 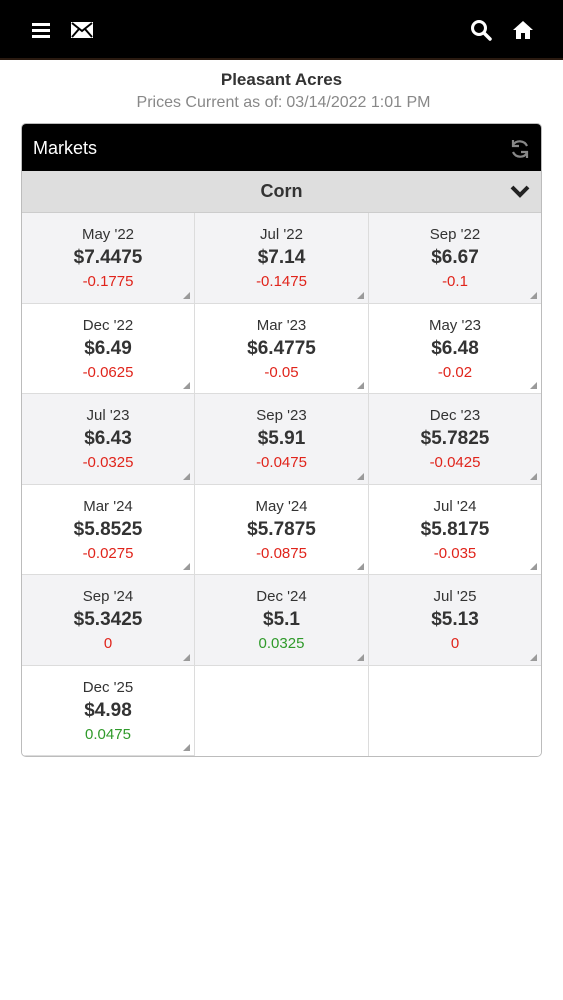 What do you see at coordinates (108, 553) in the screenshot?
I see `contract-change: -0.0275` at bounding box center [108, 553].